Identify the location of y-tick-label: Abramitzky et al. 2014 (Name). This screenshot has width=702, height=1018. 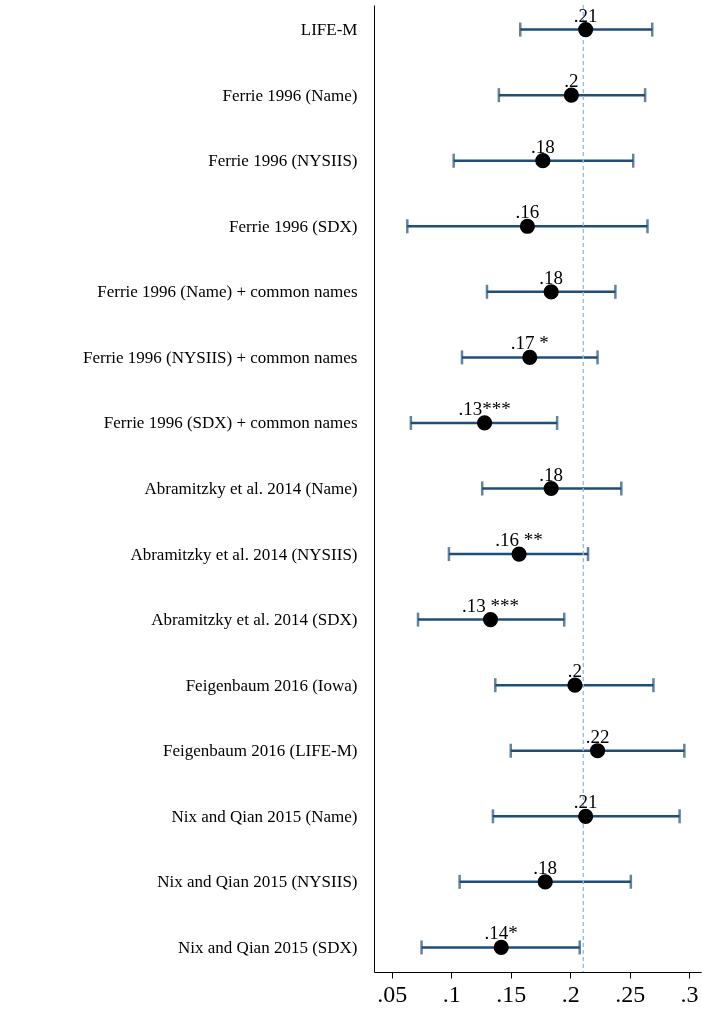
(251, 488).